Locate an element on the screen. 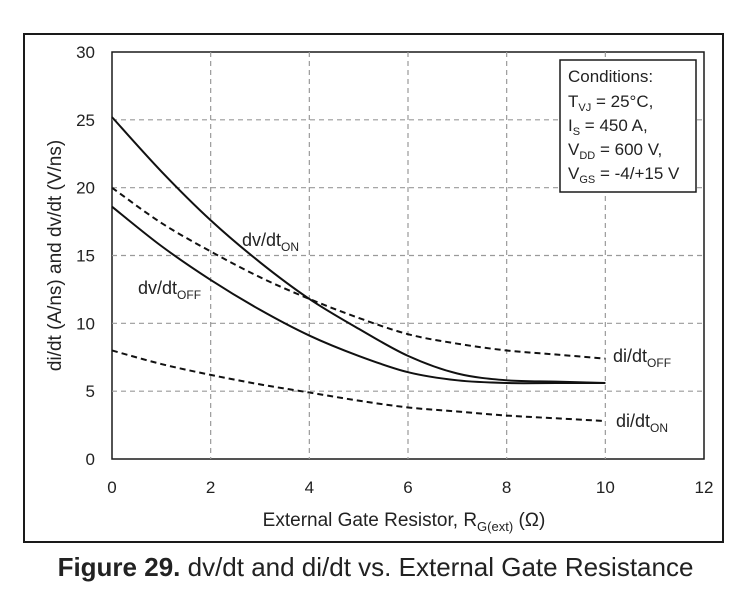 This screenshot has height=605, width=751. y-tick-label: 5 is located at coordinates (90, 391).